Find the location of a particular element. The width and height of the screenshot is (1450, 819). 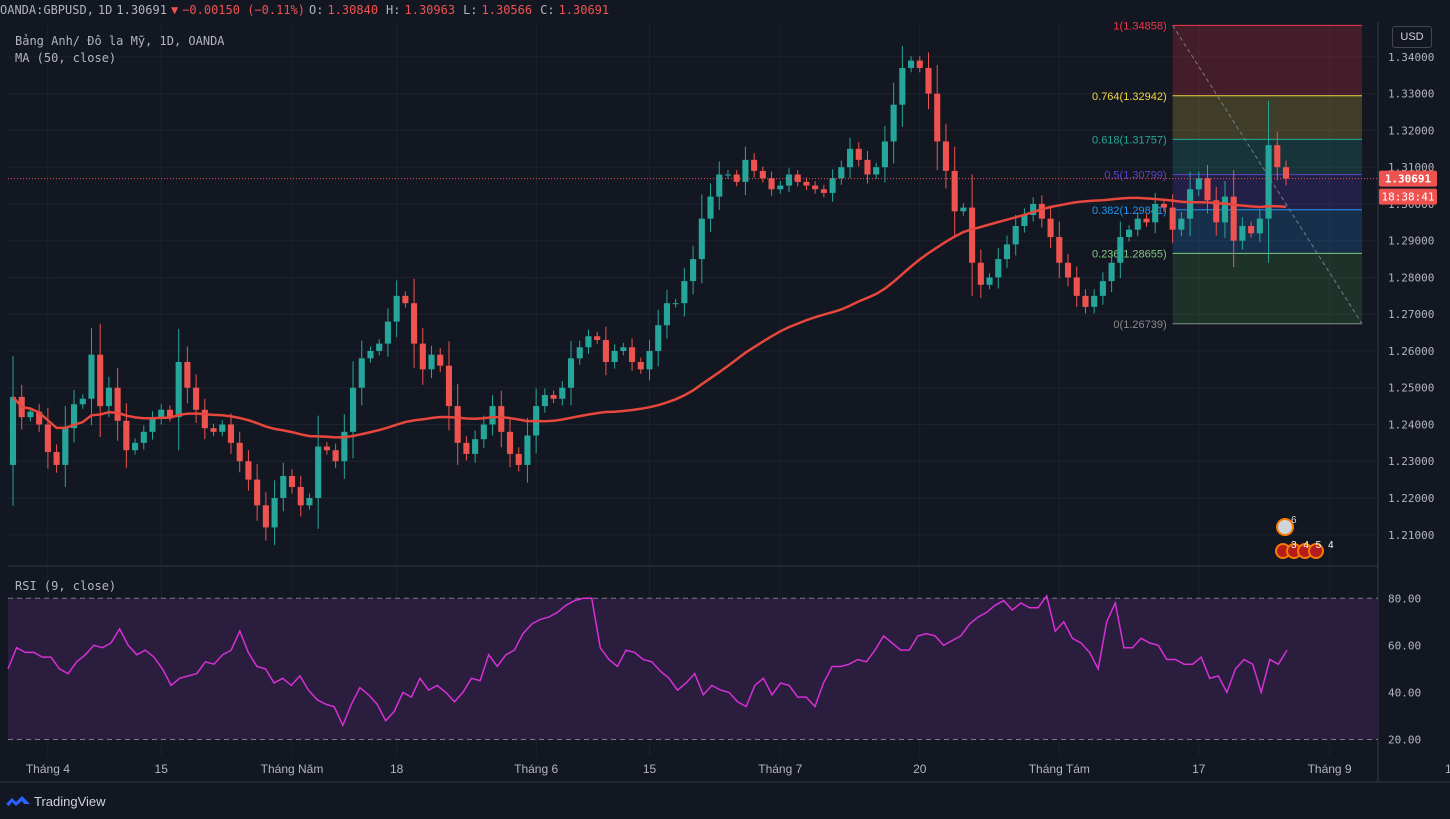

ma-legend: MA (50, close) is located at coordinates (65, 58).